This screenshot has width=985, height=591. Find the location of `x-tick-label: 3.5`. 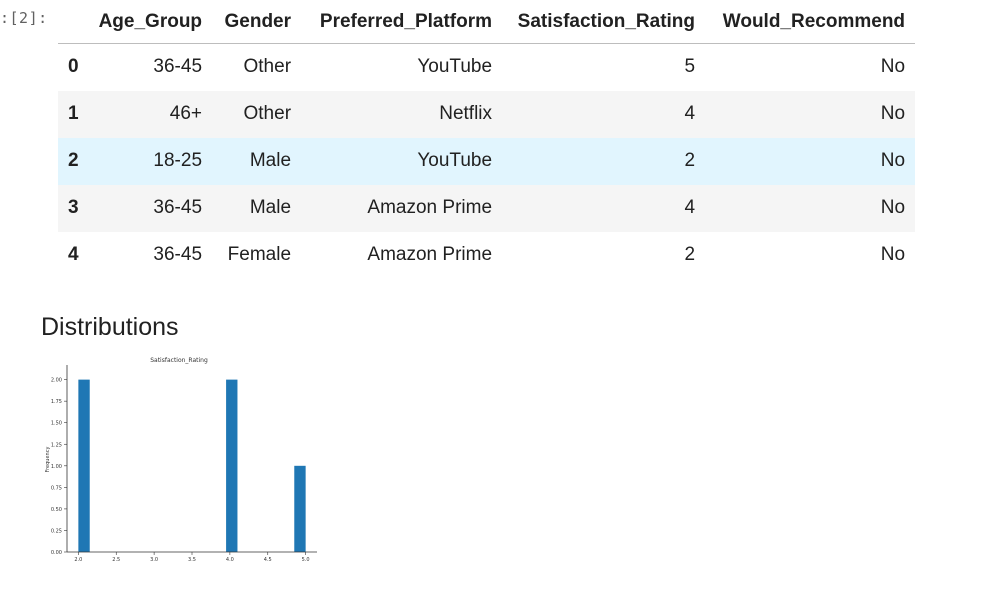

x-tick-label: 3.5 is located at coordinates (192, 560).